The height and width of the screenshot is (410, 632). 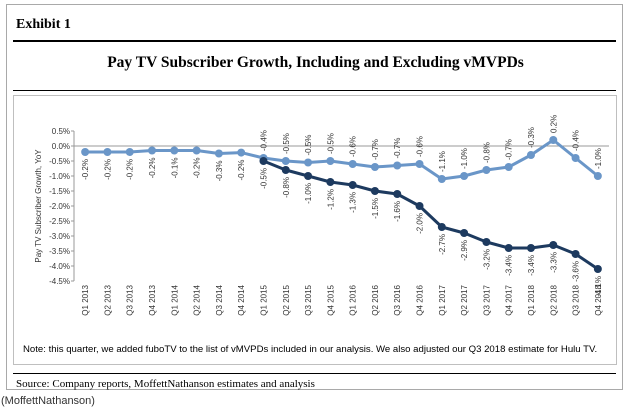 I want to click on x-tick-label: Q1 2016, so click(x=353, y=299).